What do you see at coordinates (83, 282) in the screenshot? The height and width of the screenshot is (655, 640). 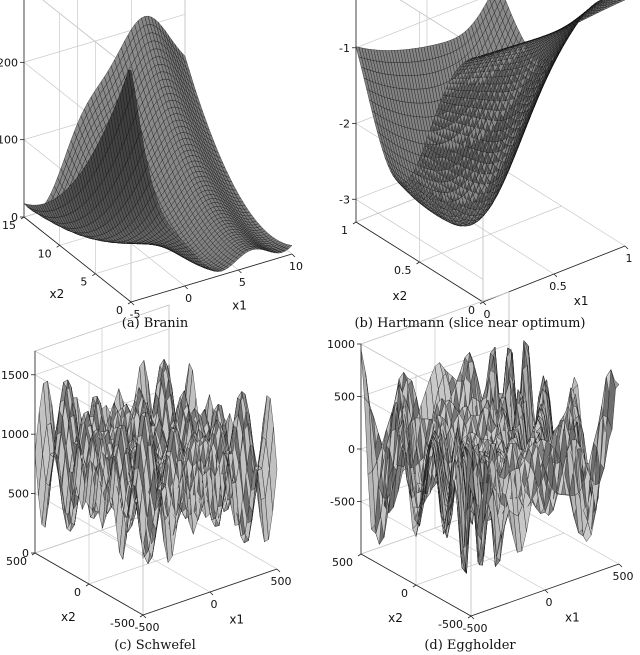 I see `y-tick-label: 5` at bounding box center [83, 282].